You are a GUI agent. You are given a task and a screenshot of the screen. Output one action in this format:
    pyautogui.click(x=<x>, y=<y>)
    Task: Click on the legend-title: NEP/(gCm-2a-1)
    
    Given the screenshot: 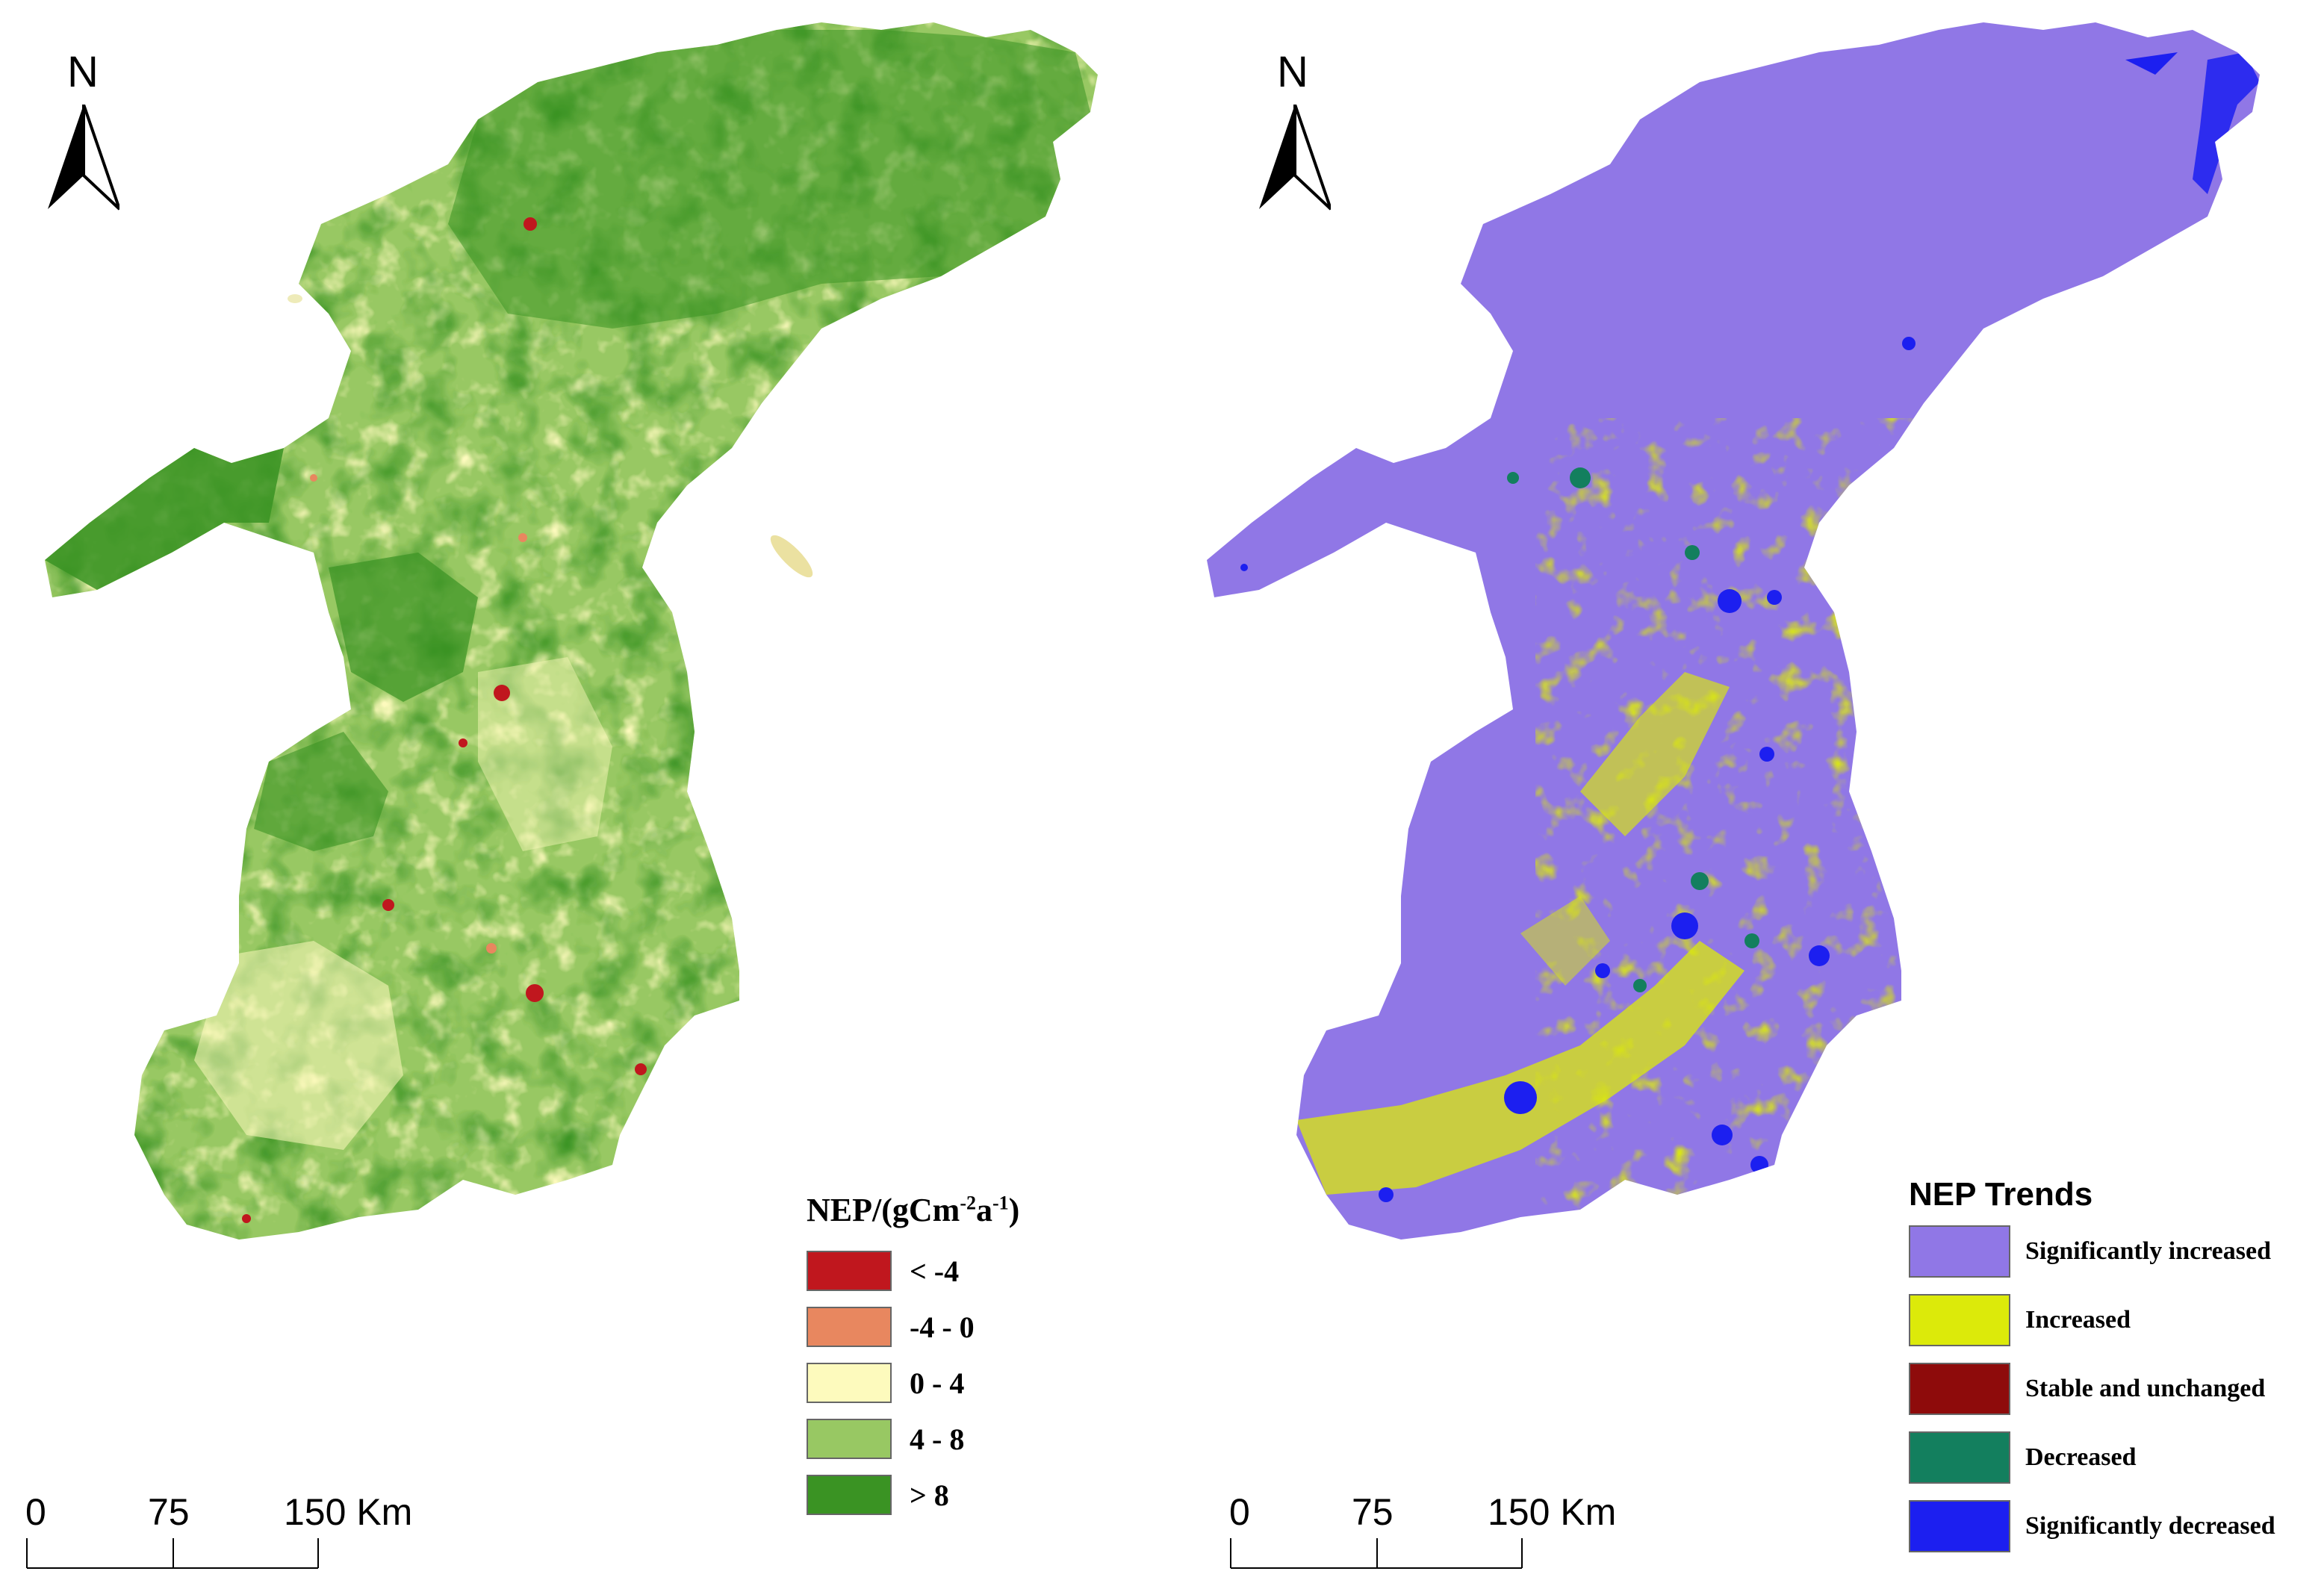 What is the action you would take?
    pyautogui.click(x=914, y=1210)
    